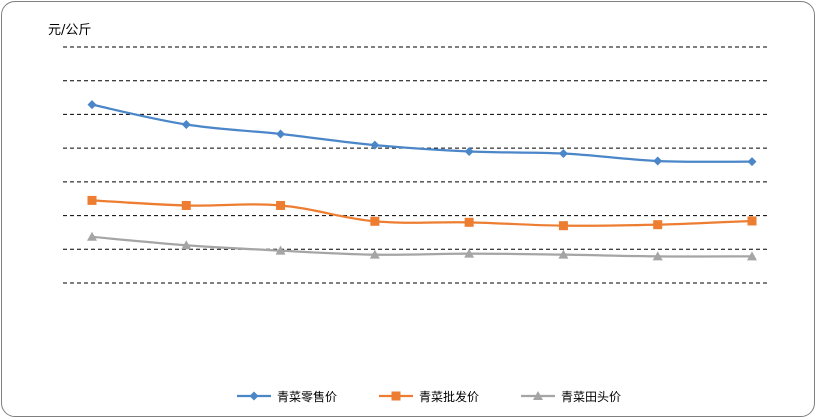  I want to click on legend-item-3: 青菜田头价, so click(571, 396).